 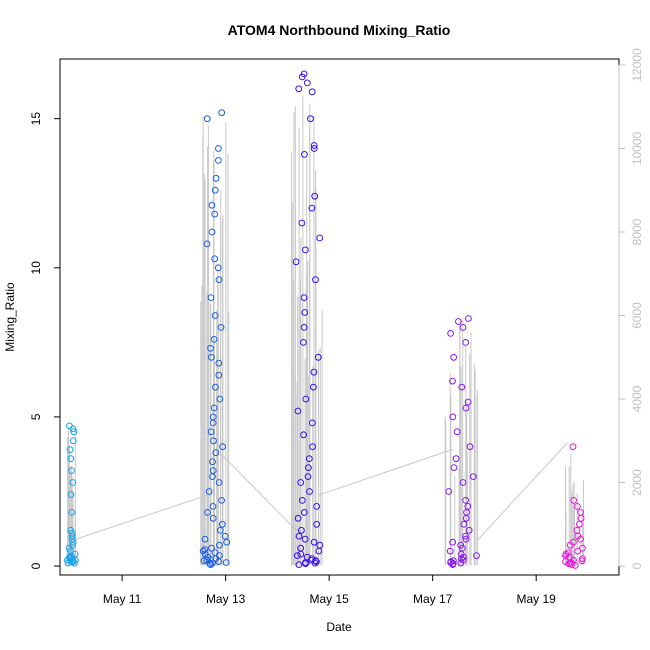 What do you see at coordinates (36, 268) in the screenshot?
I see `y-tick-label: 10` at bounding box center [36, 268].